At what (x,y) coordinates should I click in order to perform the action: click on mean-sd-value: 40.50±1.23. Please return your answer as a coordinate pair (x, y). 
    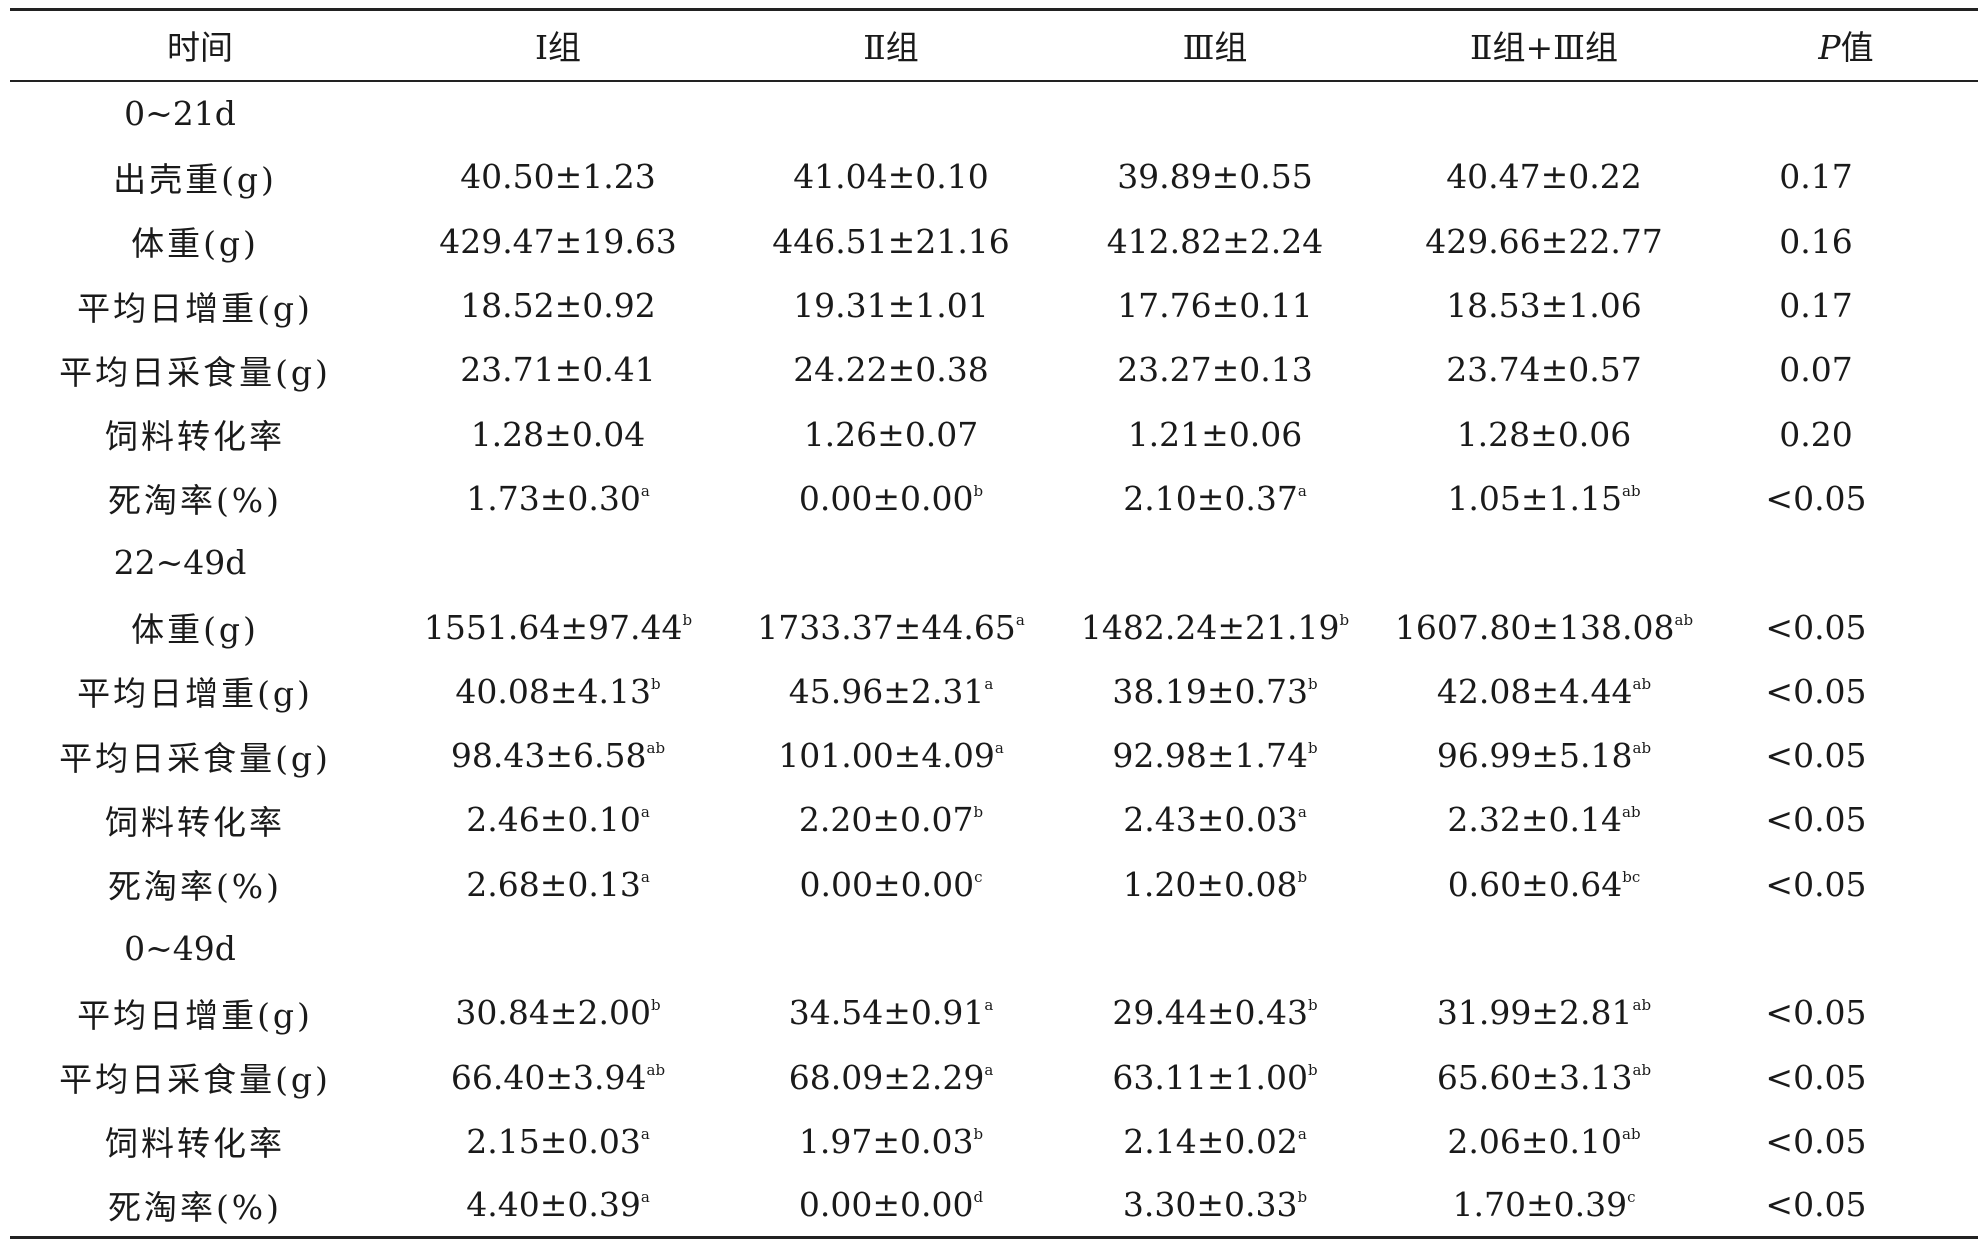
    Looking at the image, I should click on (558, 177).